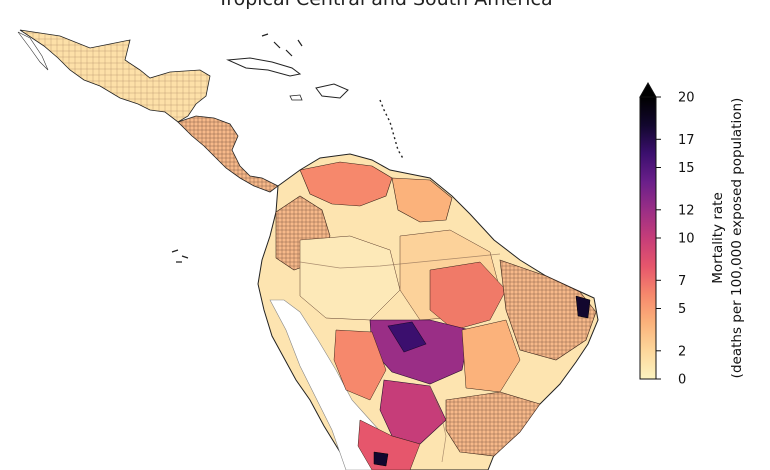 This screenshot has width=770, height=470. Describe the element at coordinates (346, 184) in the screenshot. I see `region-venezuela` at that location.